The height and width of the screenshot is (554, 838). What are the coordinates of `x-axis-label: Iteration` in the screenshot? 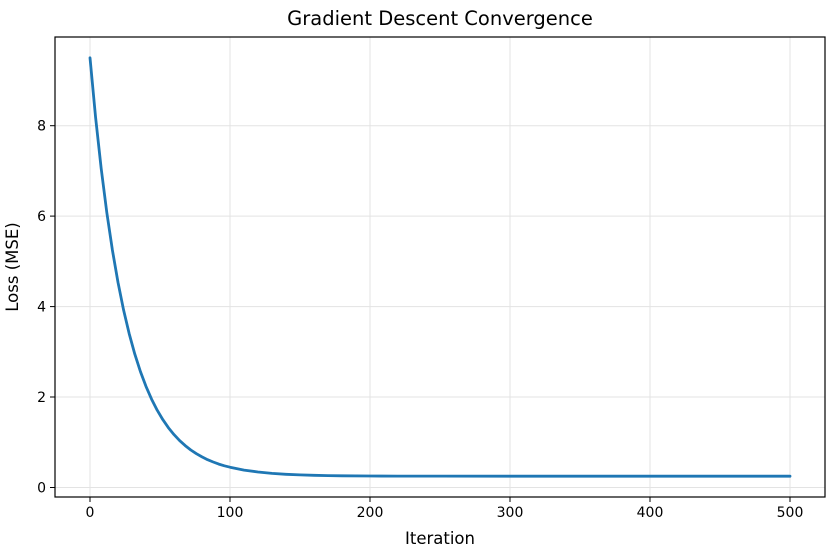 It's located at (440, 538).